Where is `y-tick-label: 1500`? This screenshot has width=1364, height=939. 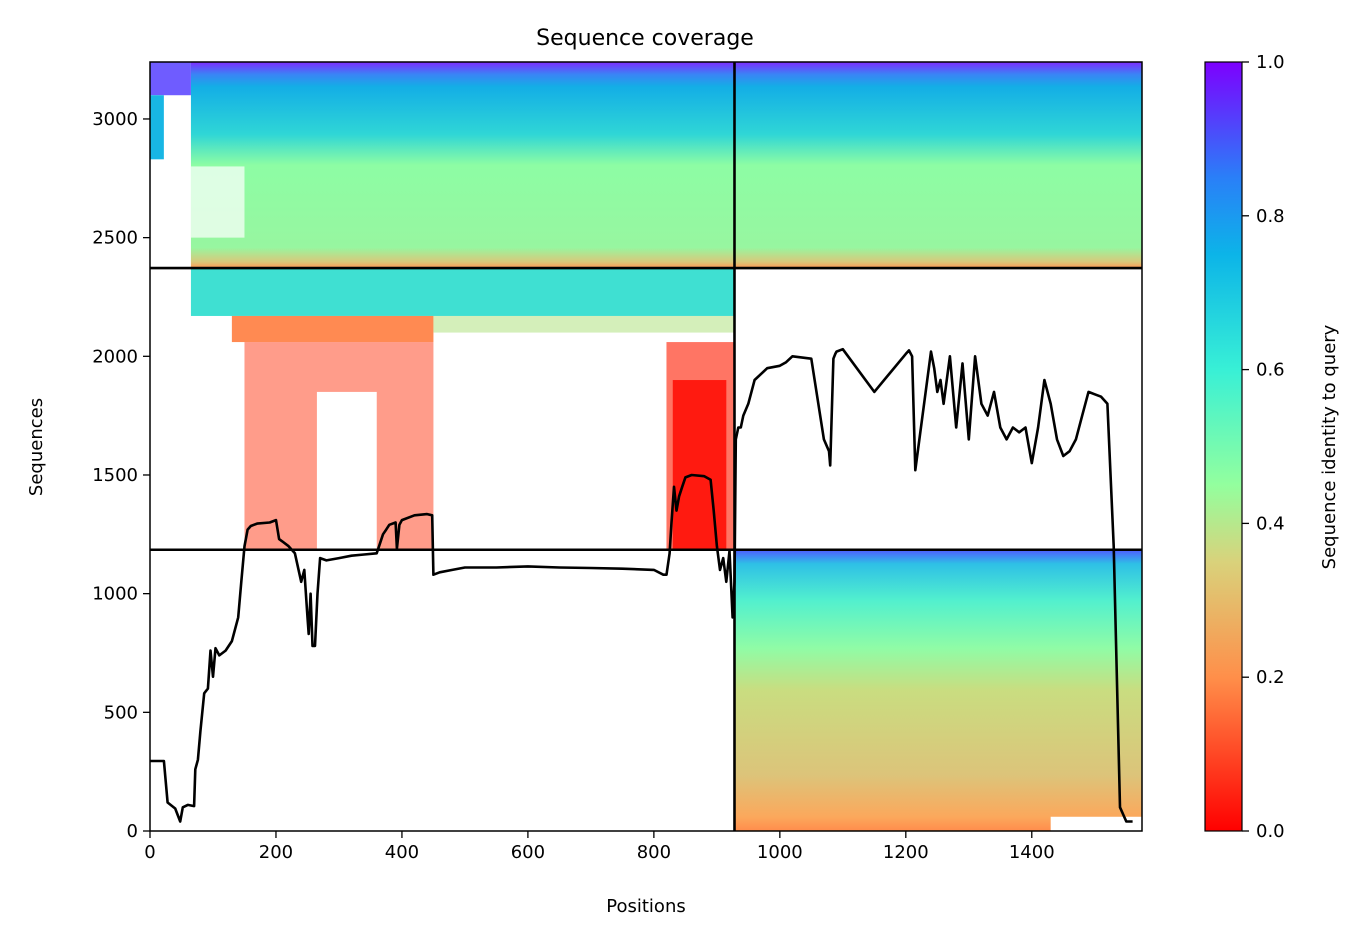
y-tick-label: 1500 is located at coordinates (115, 475).